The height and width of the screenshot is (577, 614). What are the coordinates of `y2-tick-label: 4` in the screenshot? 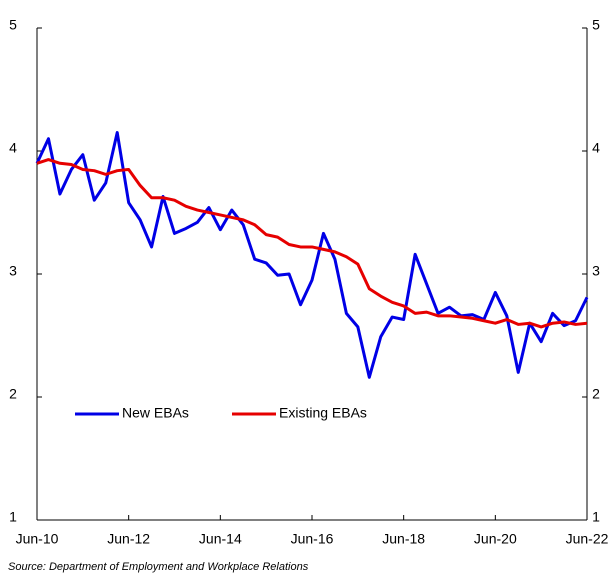 It's located at (596, 148).